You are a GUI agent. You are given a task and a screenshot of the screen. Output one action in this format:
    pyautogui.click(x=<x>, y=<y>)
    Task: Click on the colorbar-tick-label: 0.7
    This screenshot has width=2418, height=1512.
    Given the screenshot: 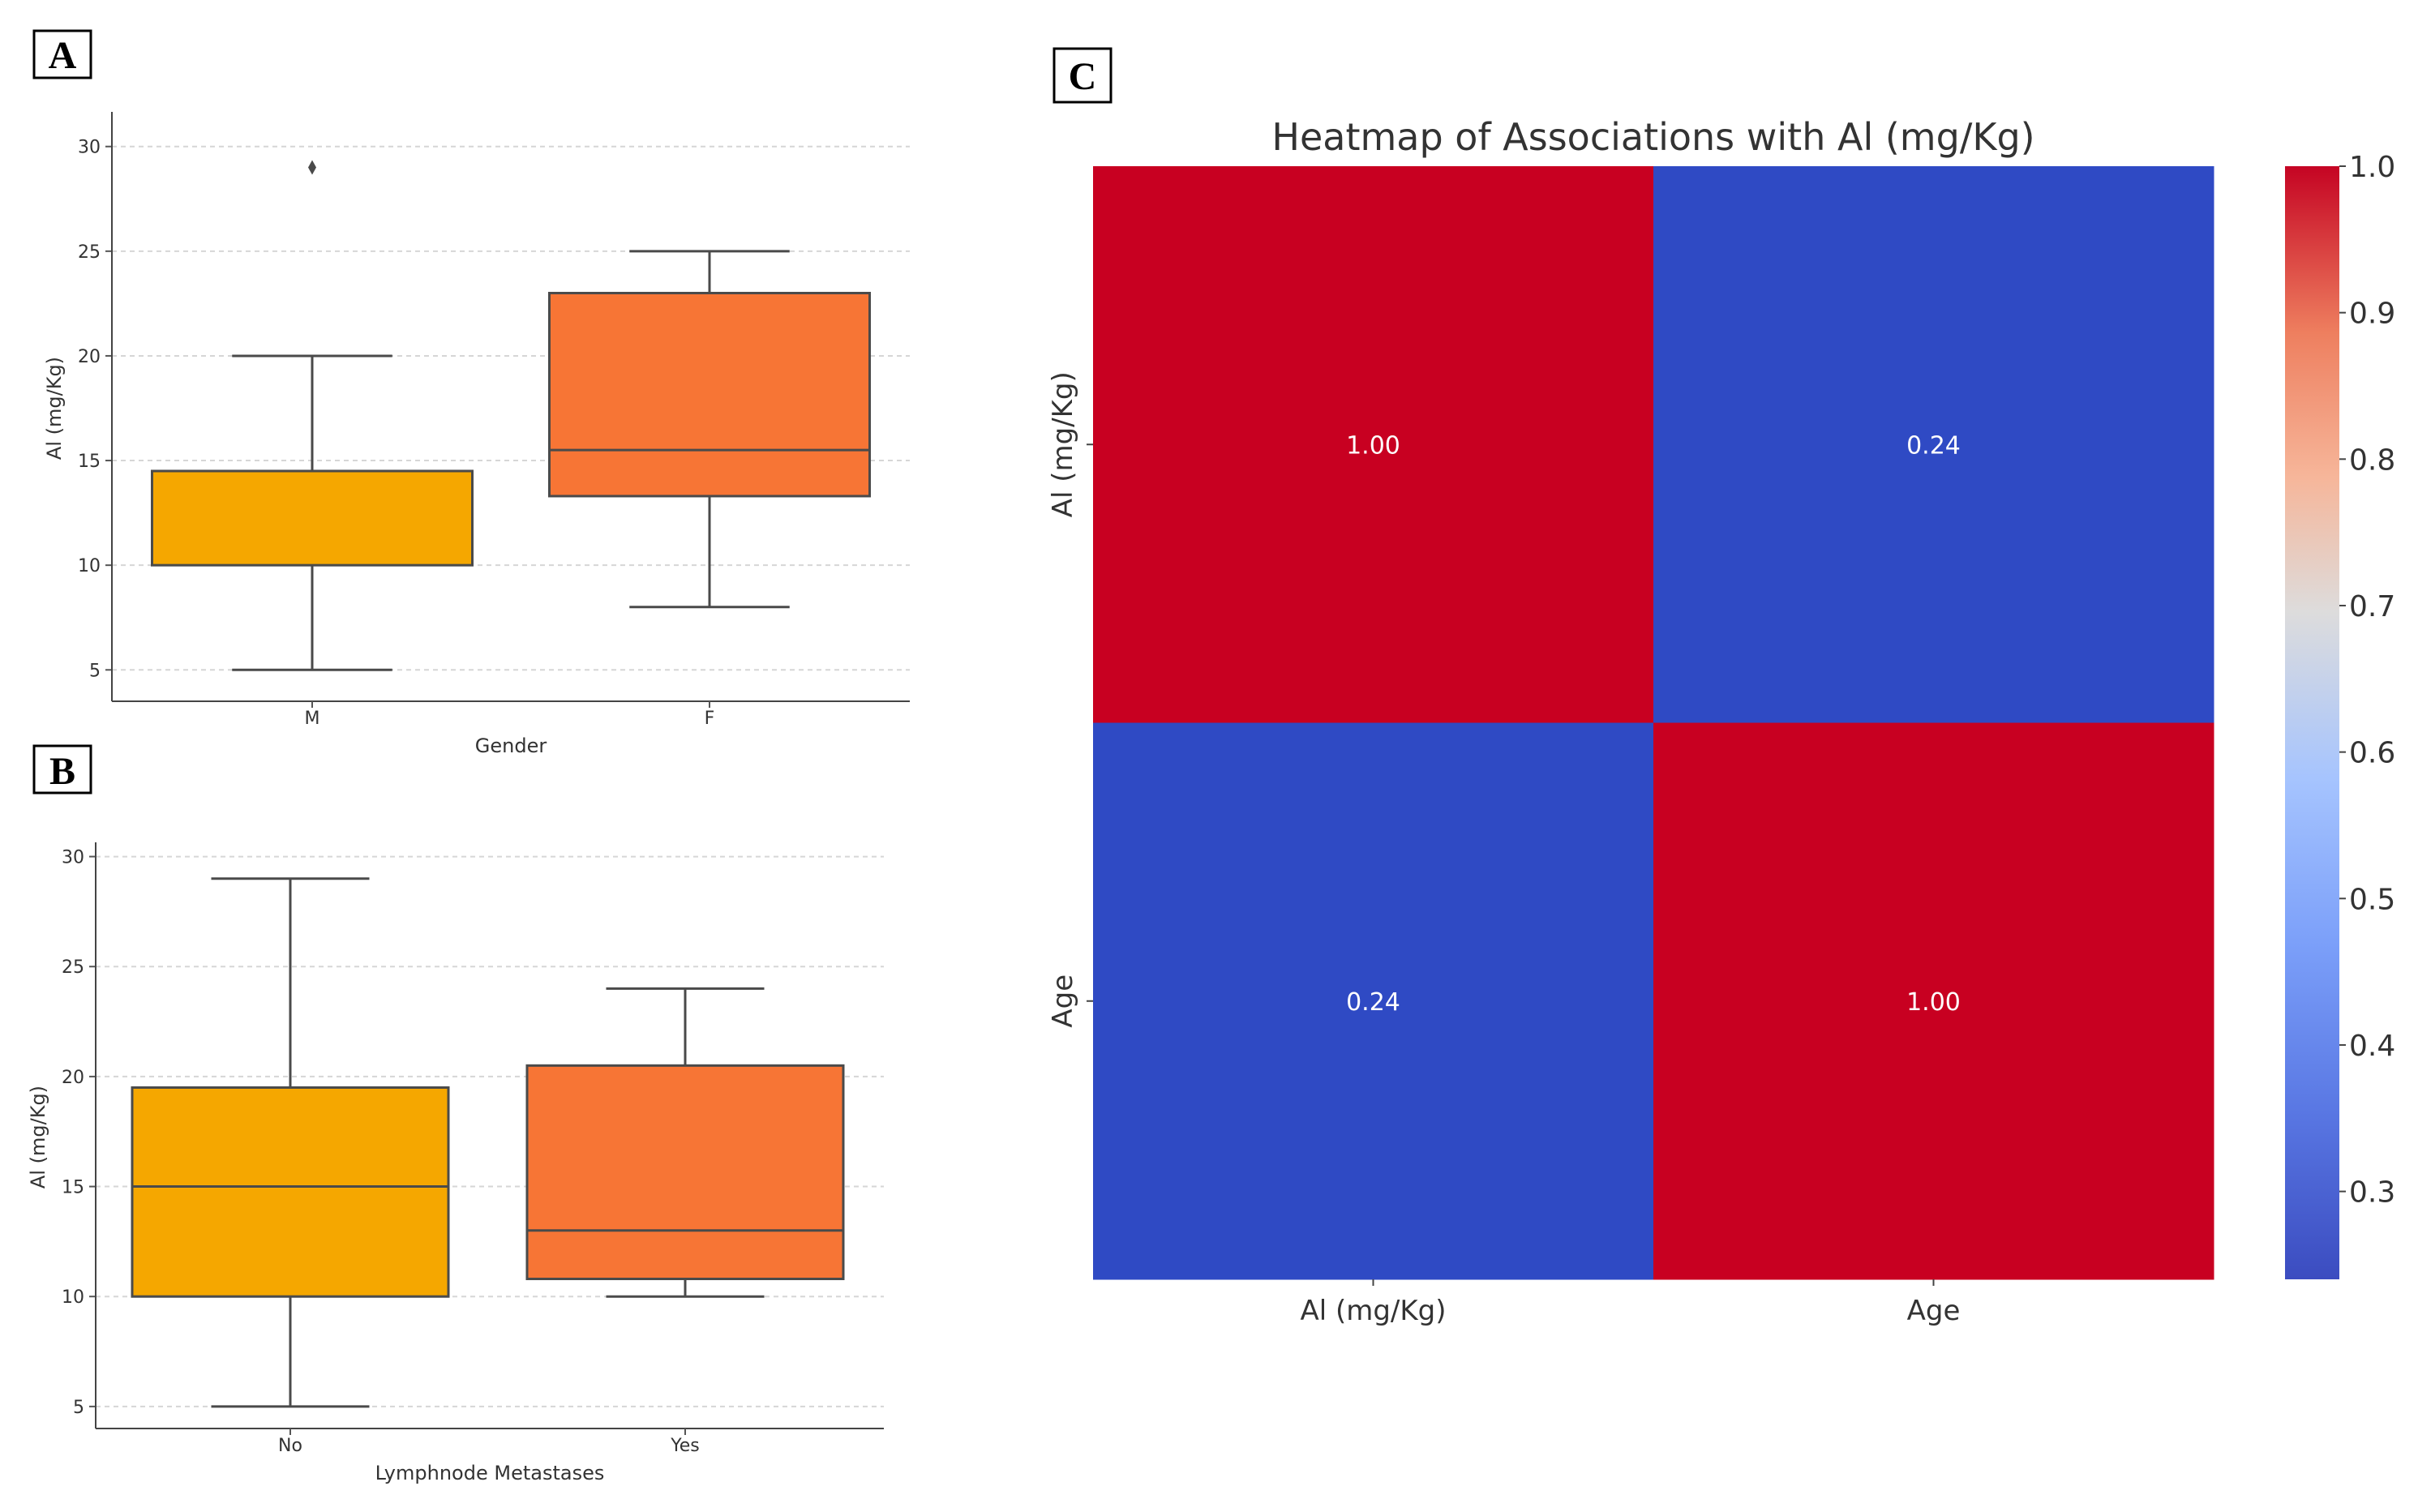 What is the action you would take?
    pyautogui.click(x=2372, y=606)
    